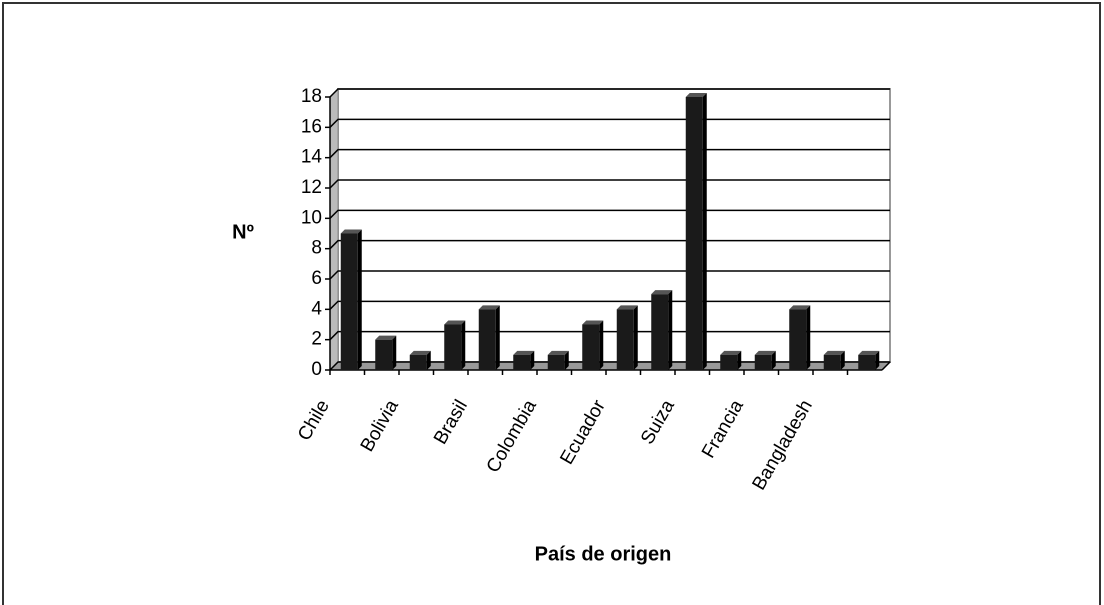 This screenshot has height=605, width=1104. I want to click on side-wall, so click(334, 229).